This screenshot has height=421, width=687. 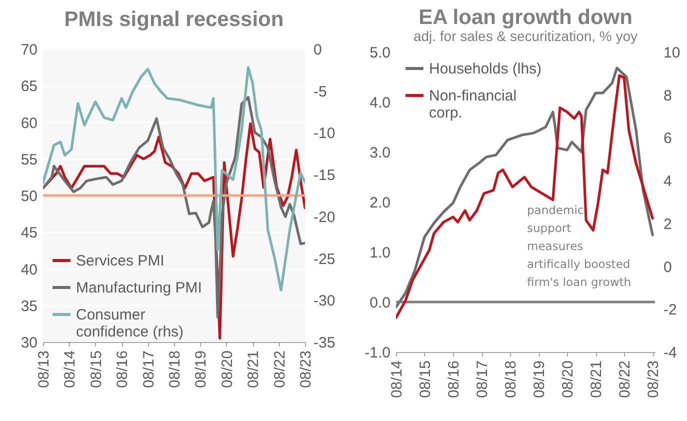 What do you see at coordinates (380, 253) in the screenshot?
I see `y-tick-label: 1.0` at bounding box center [380, 253].